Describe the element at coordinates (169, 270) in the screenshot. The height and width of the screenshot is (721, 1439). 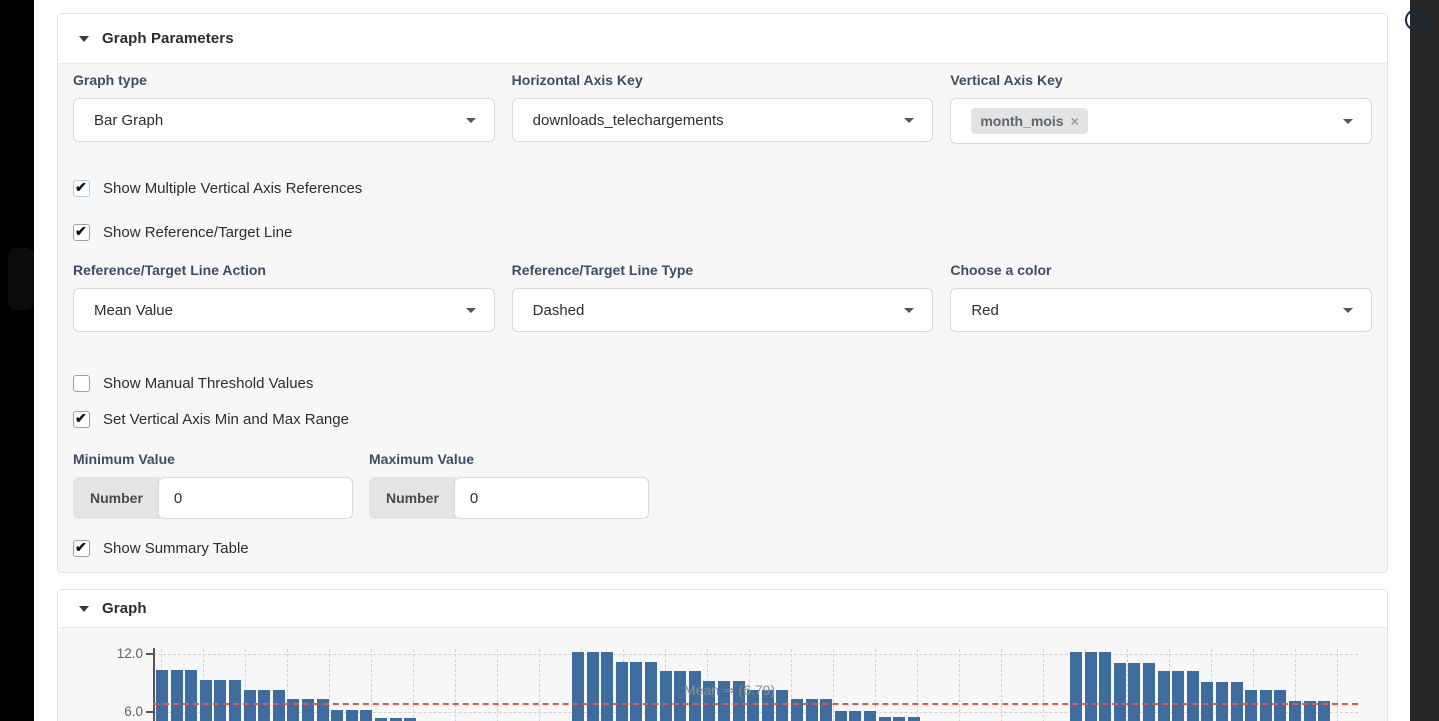
I see `ref-action-label: Reference/Target Line Action` at that location.